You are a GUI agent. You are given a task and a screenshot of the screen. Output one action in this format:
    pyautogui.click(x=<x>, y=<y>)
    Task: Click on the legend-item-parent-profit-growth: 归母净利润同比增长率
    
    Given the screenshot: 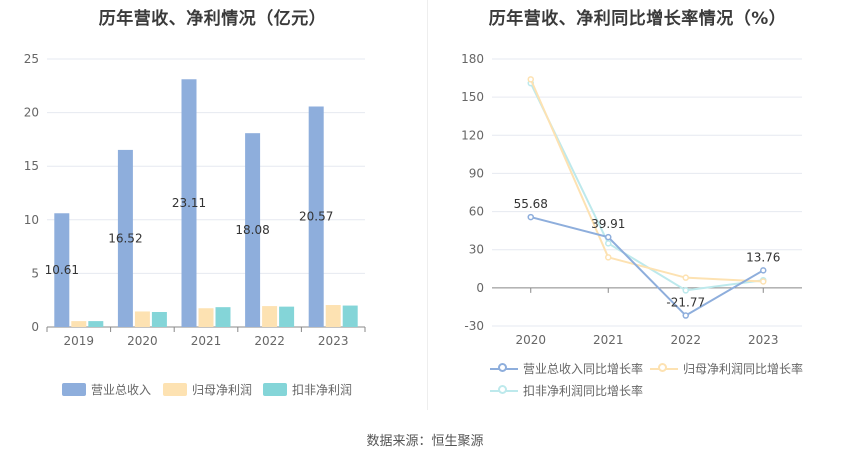 What is the action you would take?
    pyautogui.click(x=726, y=368)
    